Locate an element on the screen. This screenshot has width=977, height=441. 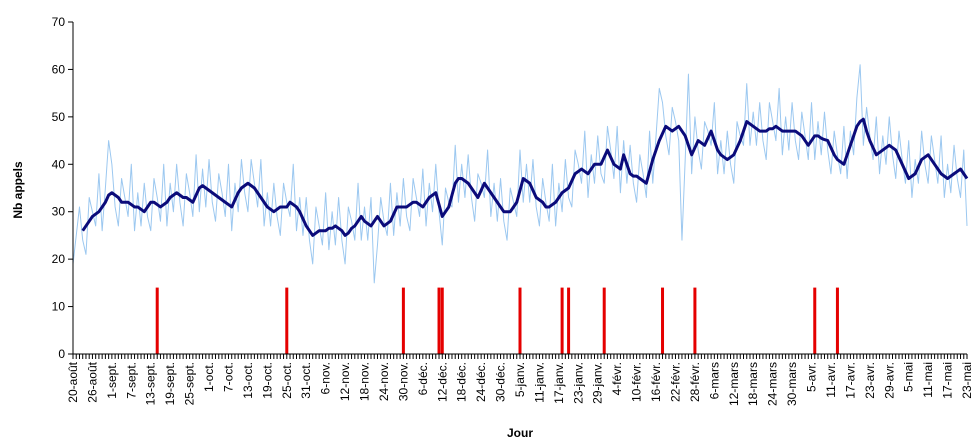
x-tick-label: 1-oct. is located at coordinates (209, 377).